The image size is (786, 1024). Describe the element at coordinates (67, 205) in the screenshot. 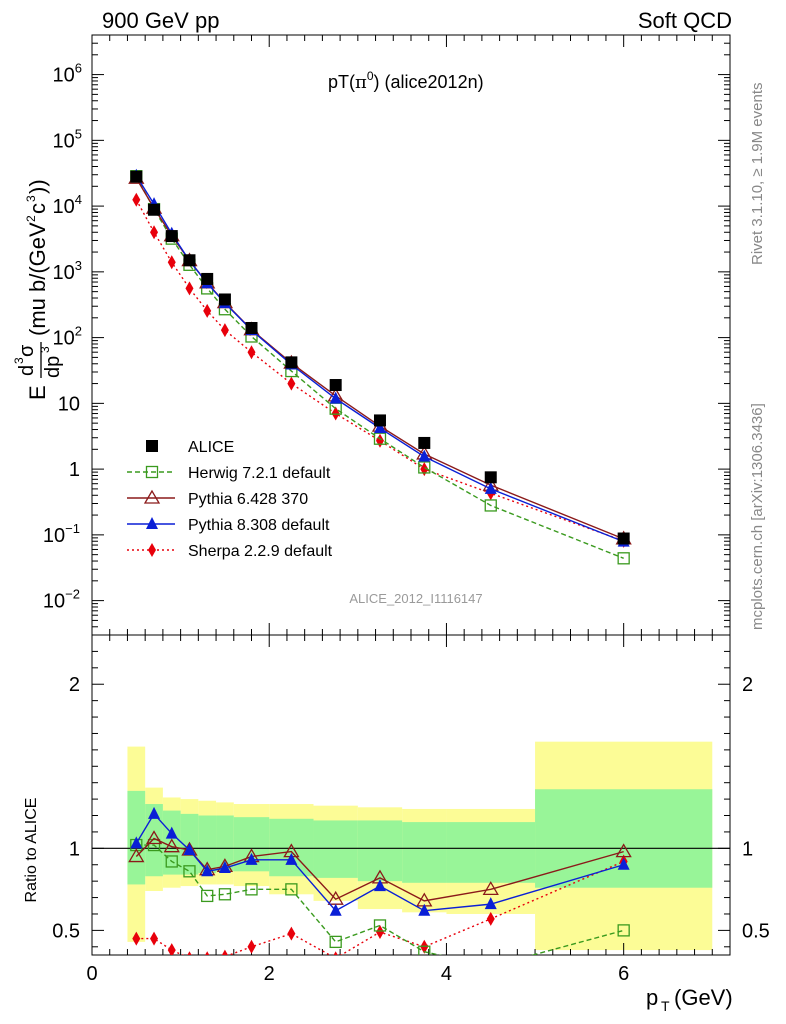

I see `y-tick-label: 10⁴` at that location.